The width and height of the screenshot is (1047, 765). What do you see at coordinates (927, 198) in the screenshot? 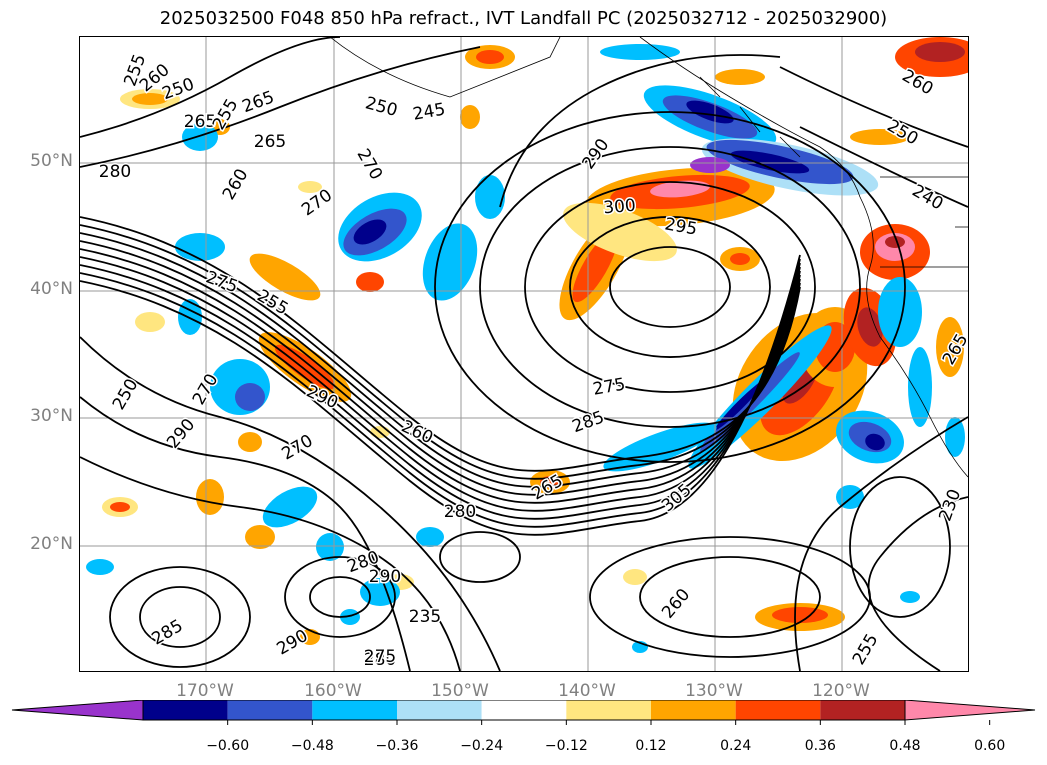
I see `contour-label: 240` at bounding box center [927, 198].